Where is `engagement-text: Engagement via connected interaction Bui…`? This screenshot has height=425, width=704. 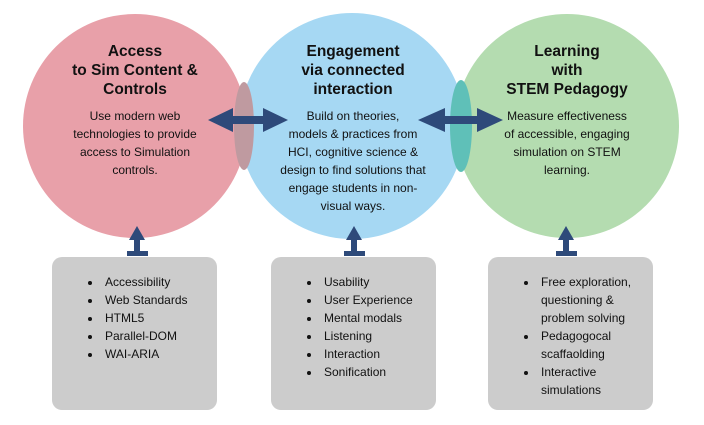
engagement-text: Engagement via connected interaction Bui… is located at coordinates (353, 128).